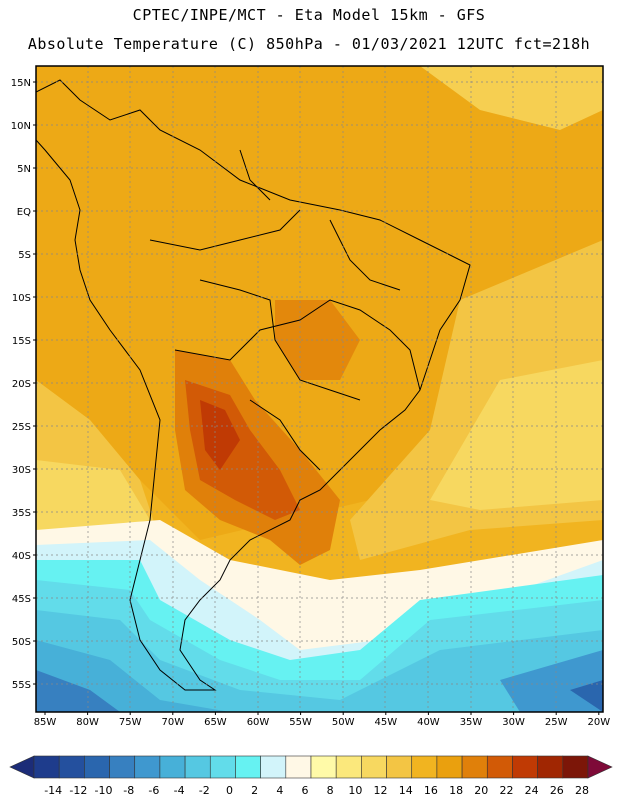 This screenshot has height=800, width=618. I want to click on lon-label: 55W, so click(300, 722).